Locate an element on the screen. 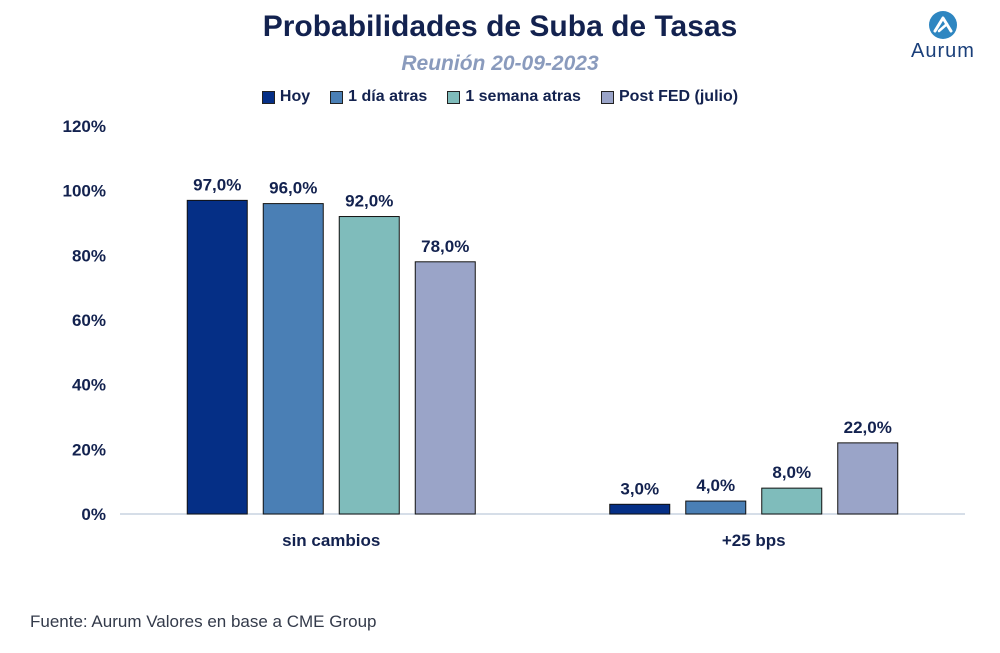  legend-item: Post FED (julio) is located at coordinates (669, 97).